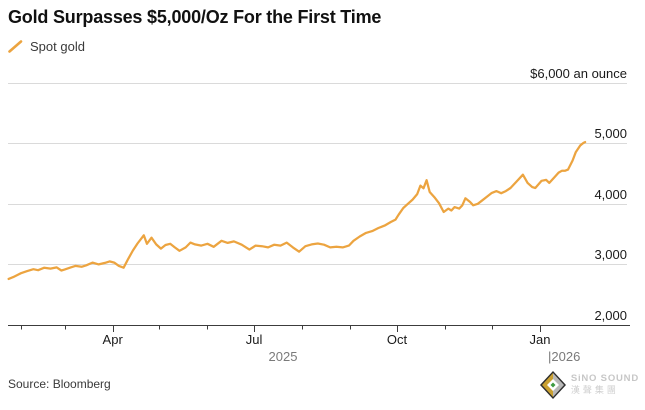 The height and width of the screenshot is (410, 645). I want to click on y-axis-label: 4,000, so click(610, 194).